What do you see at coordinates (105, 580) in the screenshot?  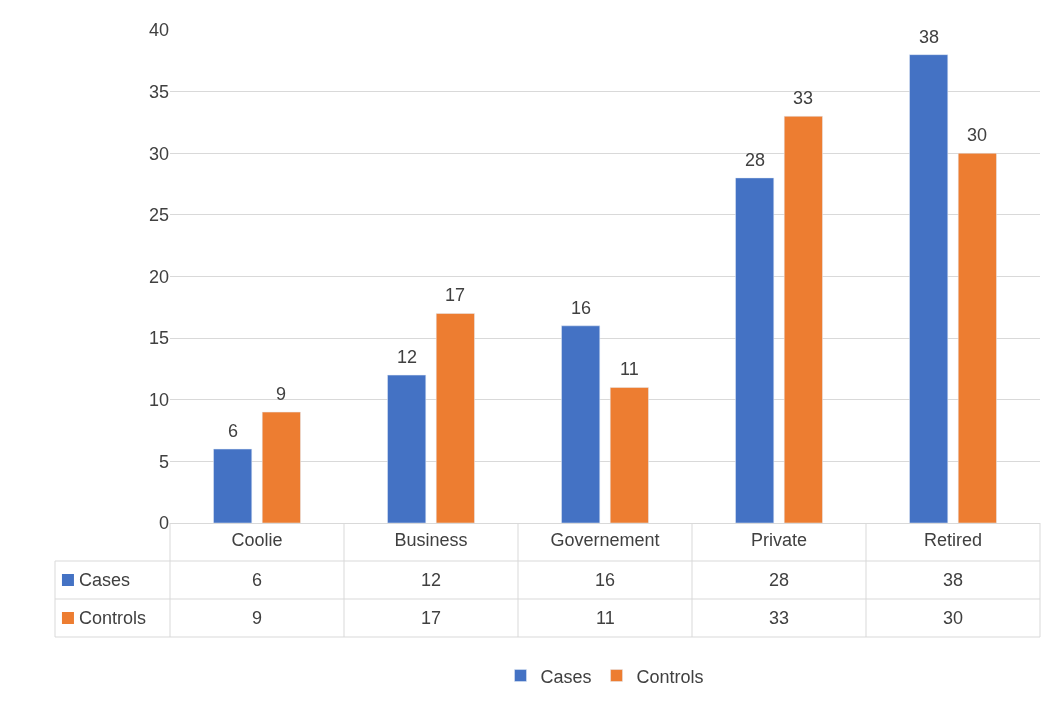 I see `legend-label: Cases` at bounding box center [105, 580].